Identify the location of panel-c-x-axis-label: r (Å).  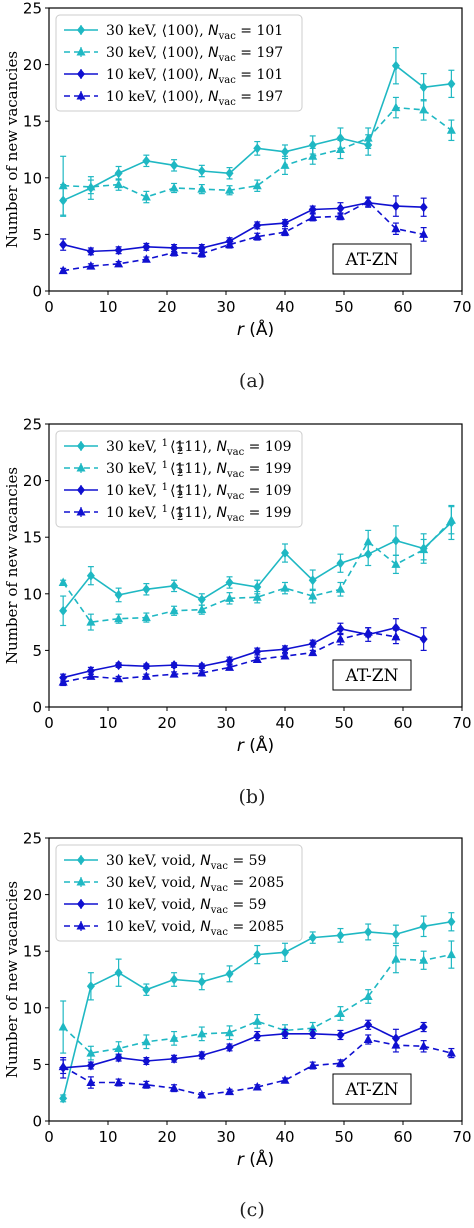
(255, 1159).